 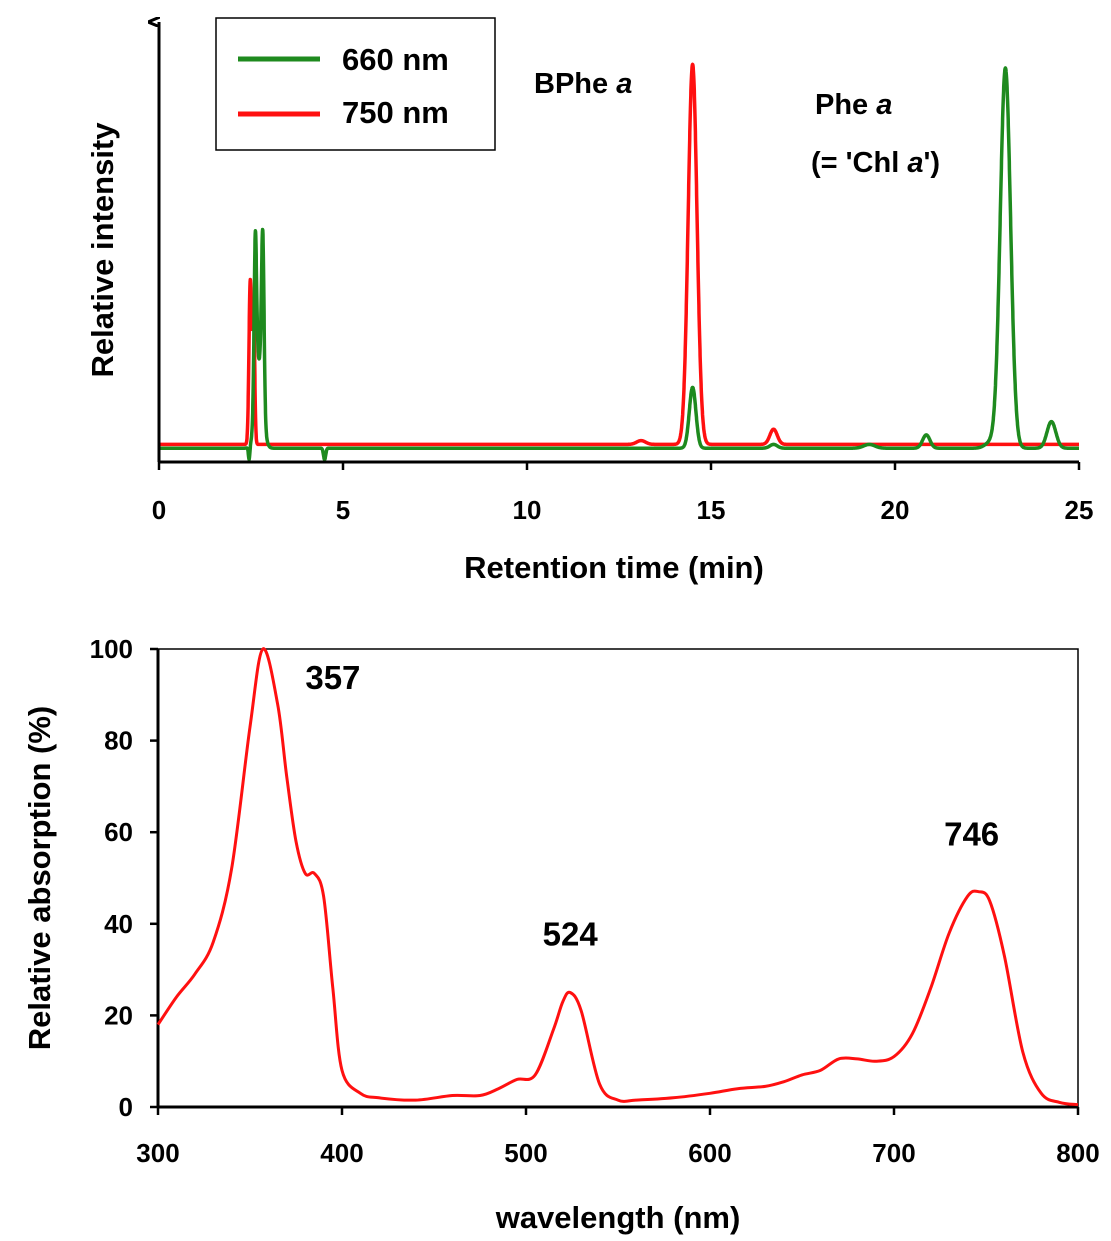 I want to click on legend: 660 nm 750 nm, so click(x=355, y=84).